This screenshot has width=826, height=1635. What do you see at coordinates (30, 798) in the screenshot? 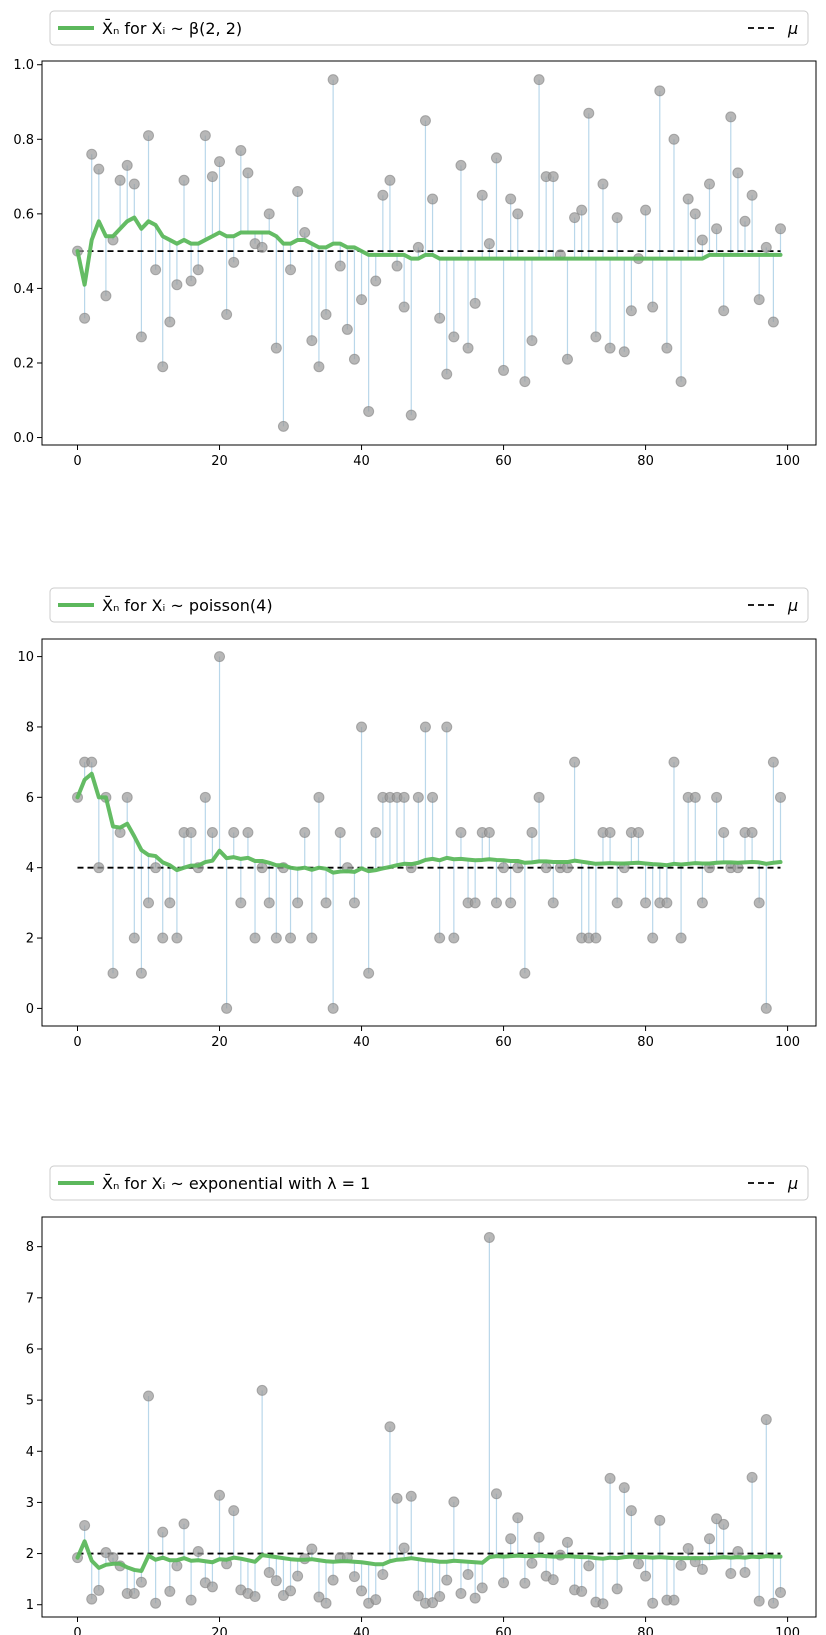
I see `y-tick-label: 6` at bounding box center [30, 798].